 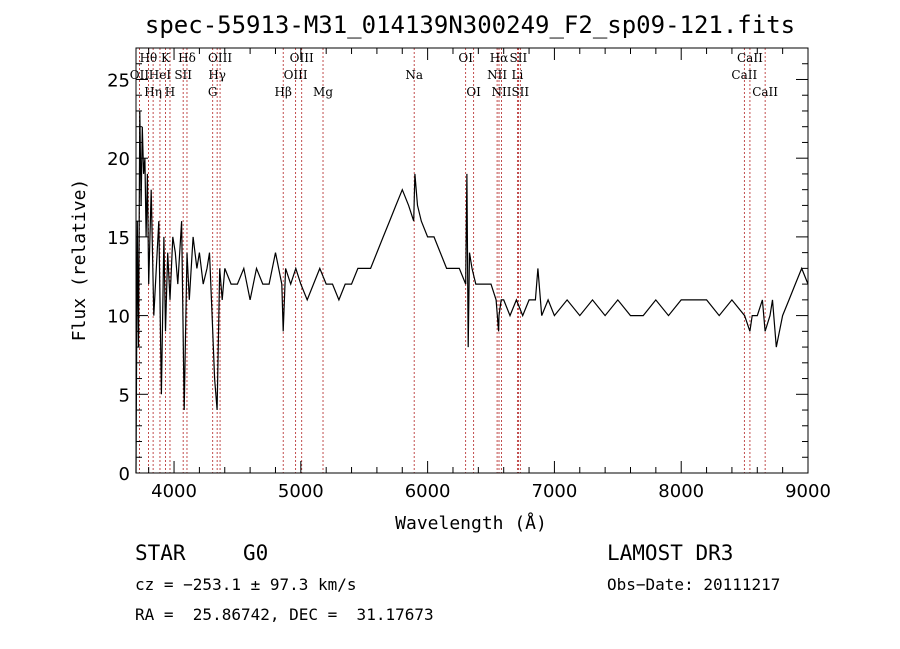 I want to click on spectral-line-label: Hθ, so click(x=149, y=58).